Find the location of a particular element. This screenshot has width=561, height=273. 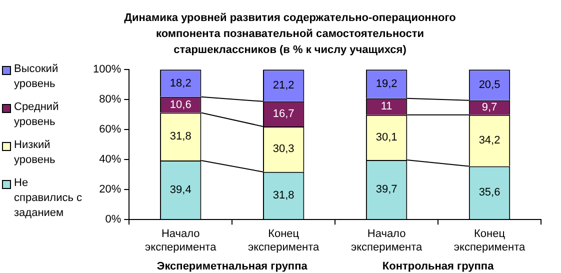

y-tick-label: 80% is located at coordinates (110, 100).